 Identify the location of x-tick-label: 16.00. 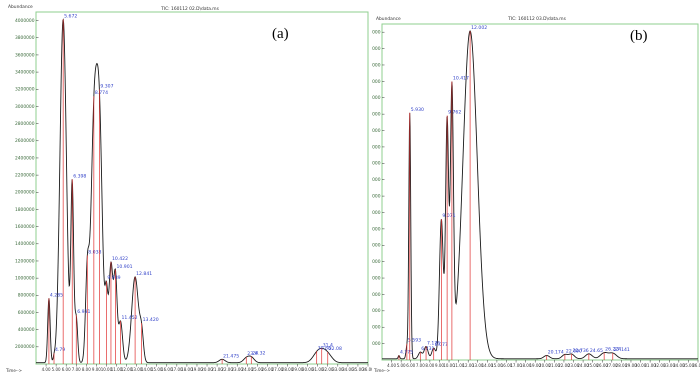
(507, 365).